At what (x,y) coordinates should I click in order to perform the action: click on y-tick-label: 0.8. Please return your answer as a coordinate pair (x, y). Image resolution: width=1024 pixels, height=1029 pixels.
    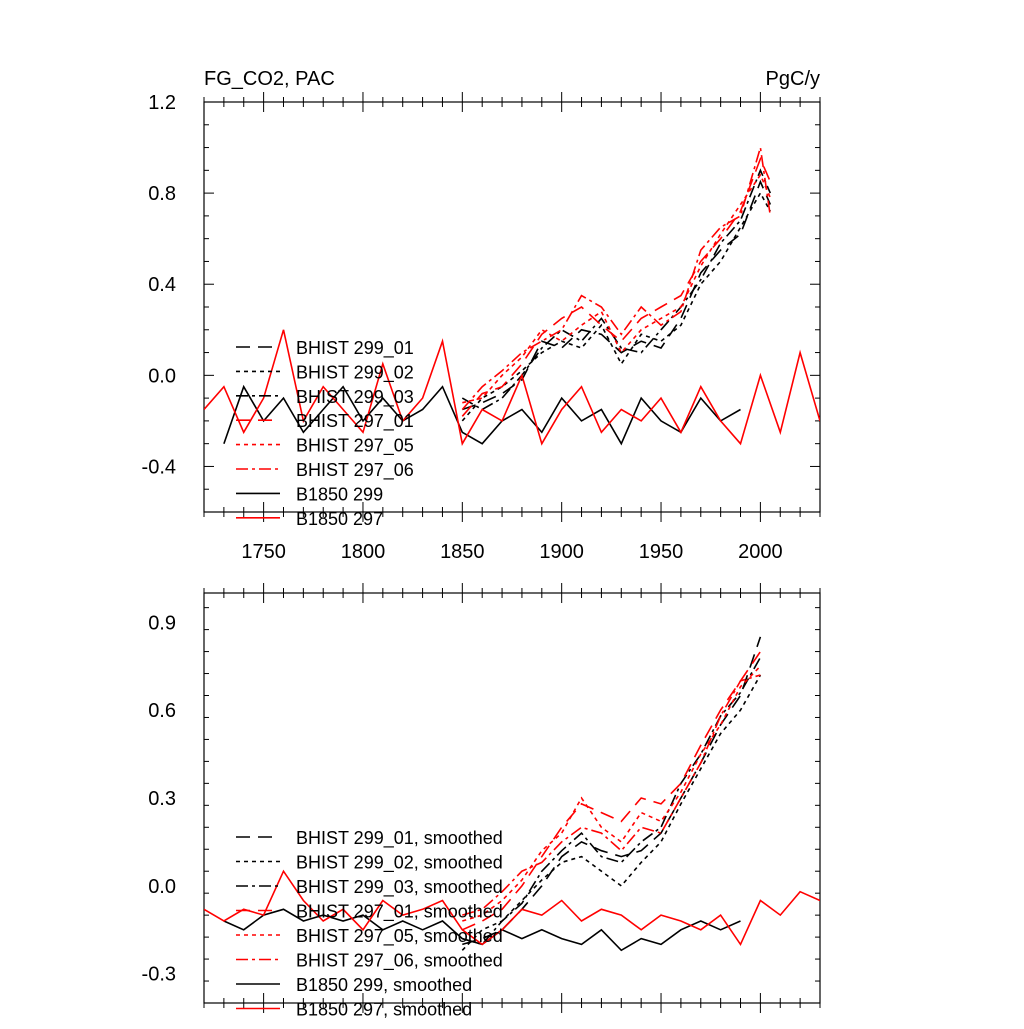
    Looking at the image, I should click on (162, 194).